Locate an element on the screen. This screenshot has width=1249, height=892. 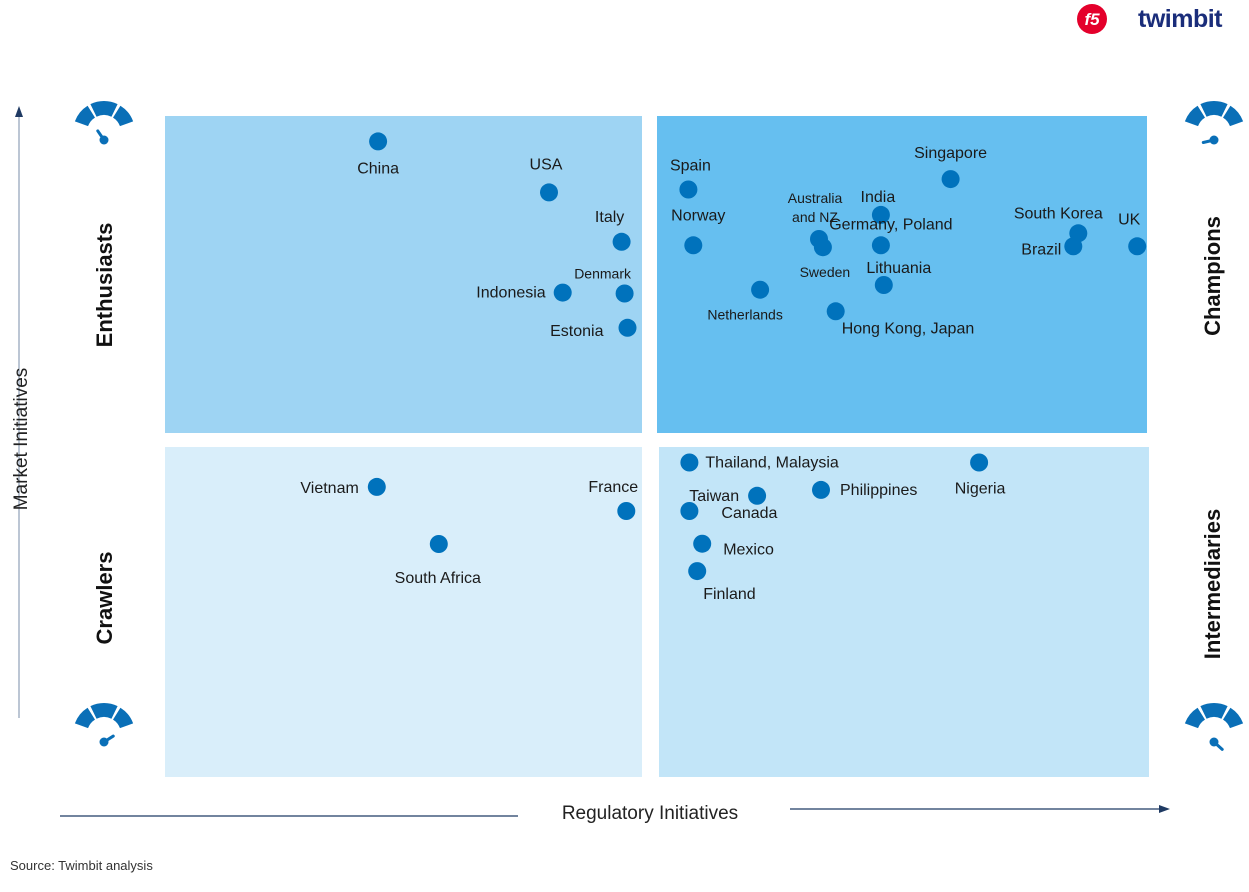
point-denmark is located at coordinates (624, 293).